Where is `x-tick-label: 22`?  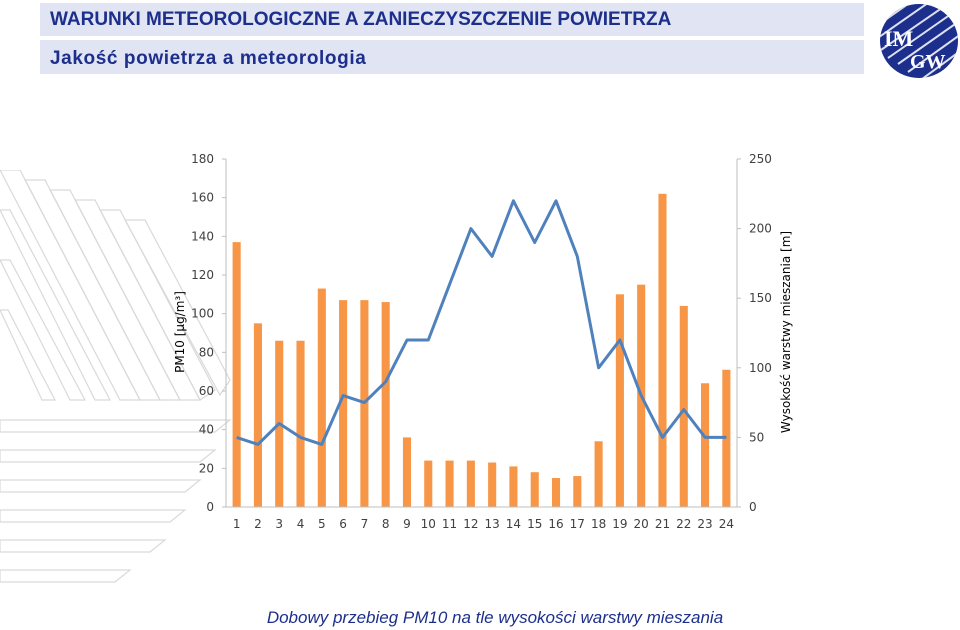
x-tick-label: 22 is located at coordinates (683, 524).